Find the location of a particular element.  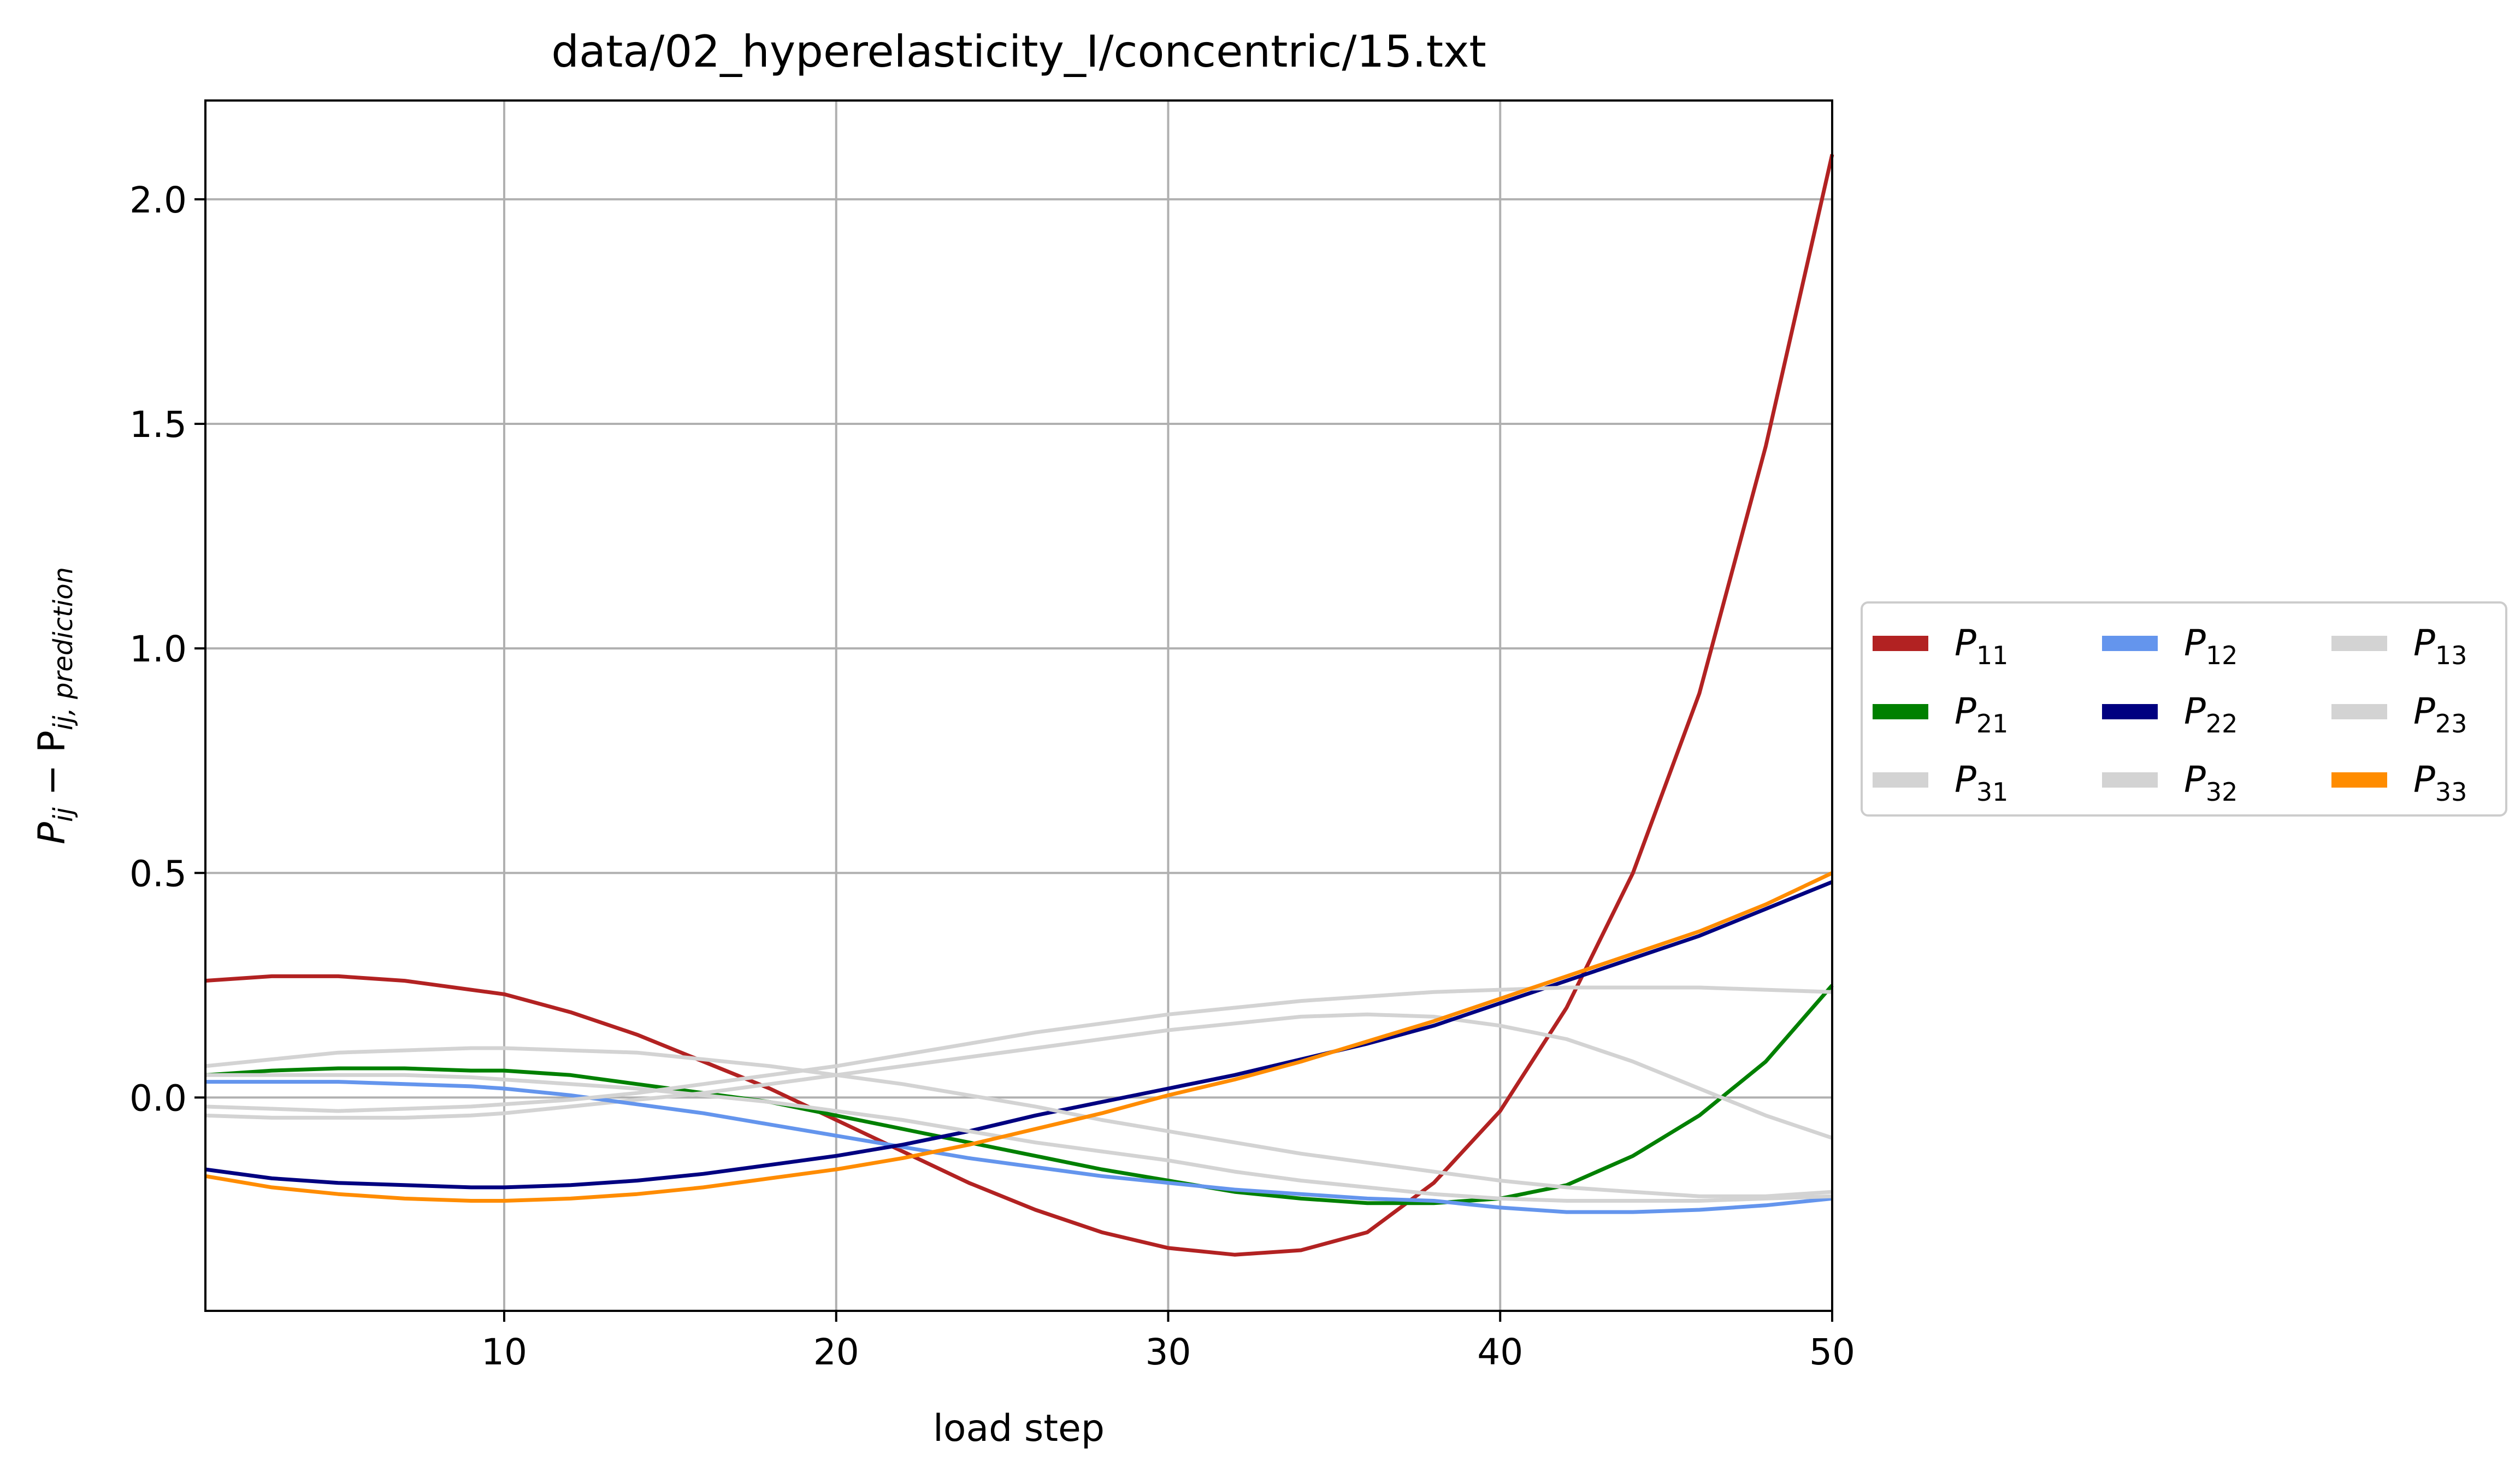

legend-swatch-p23 is located at coordinates (2359, 711).